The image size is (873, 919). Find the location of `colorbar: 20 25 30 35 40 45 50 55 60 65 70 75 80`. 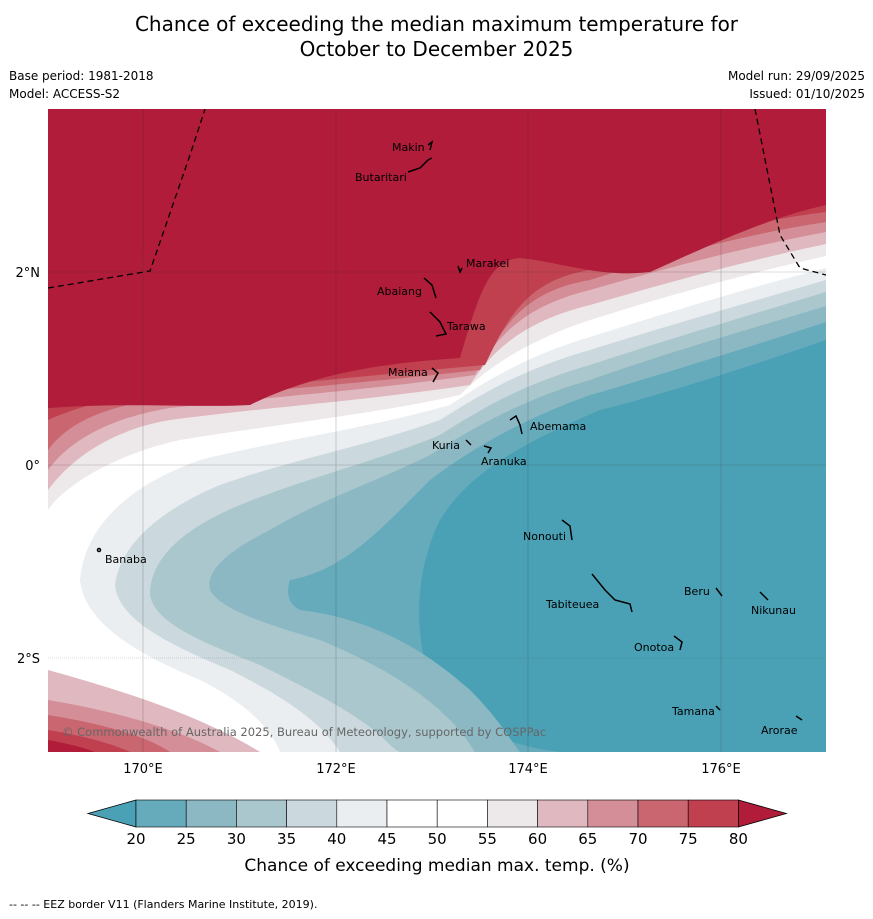

colorbar: 20 25 30 35 40 45 50 55 60 65 70 75 80 is located at coordinates (437, 823).